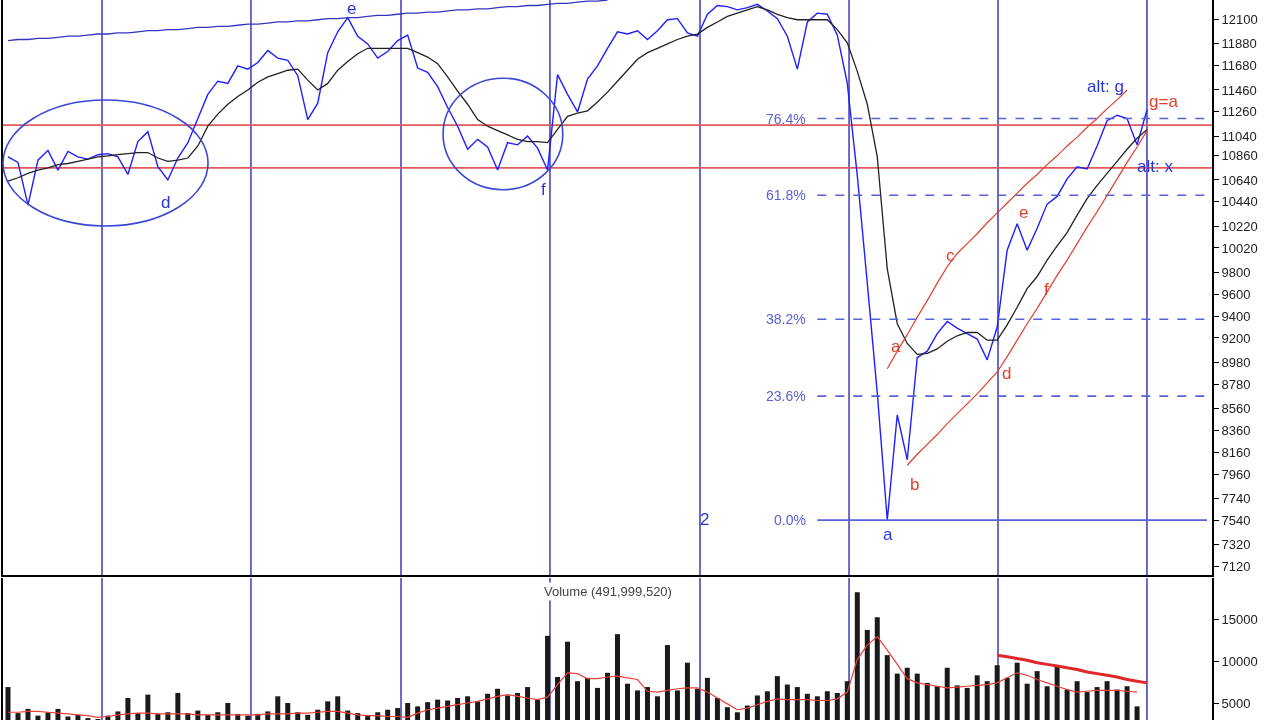 This screenshot has height=720, width=1280. What do you see at coordinates (915, 484) in the screenshot?
I see `annotation: b` at bounding box center [915, 484].